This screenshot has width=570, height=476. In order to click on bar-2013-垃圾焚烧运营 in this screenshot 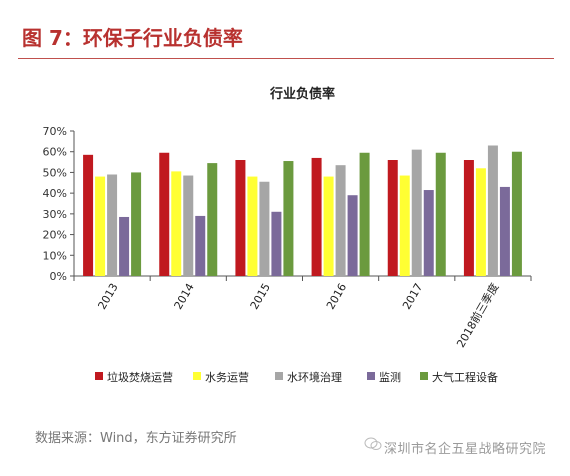, I will do `click(88, 215)`.